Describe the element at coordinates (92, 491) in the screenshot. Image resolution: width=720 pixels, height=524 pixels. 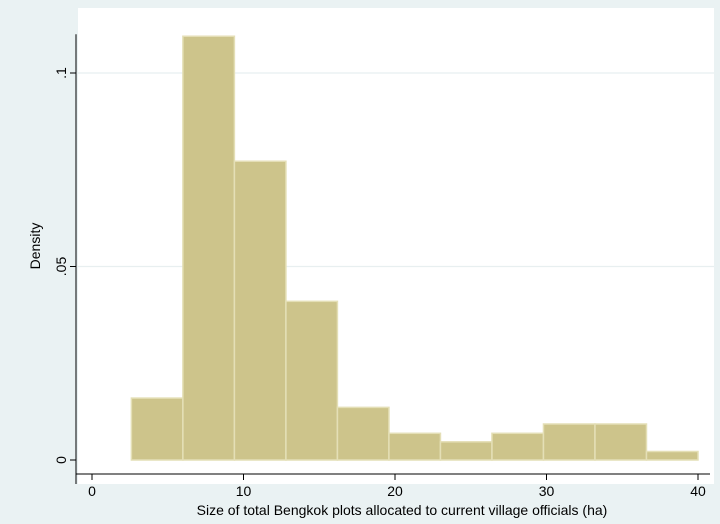
I see `x-tick-label: 0` at that location.